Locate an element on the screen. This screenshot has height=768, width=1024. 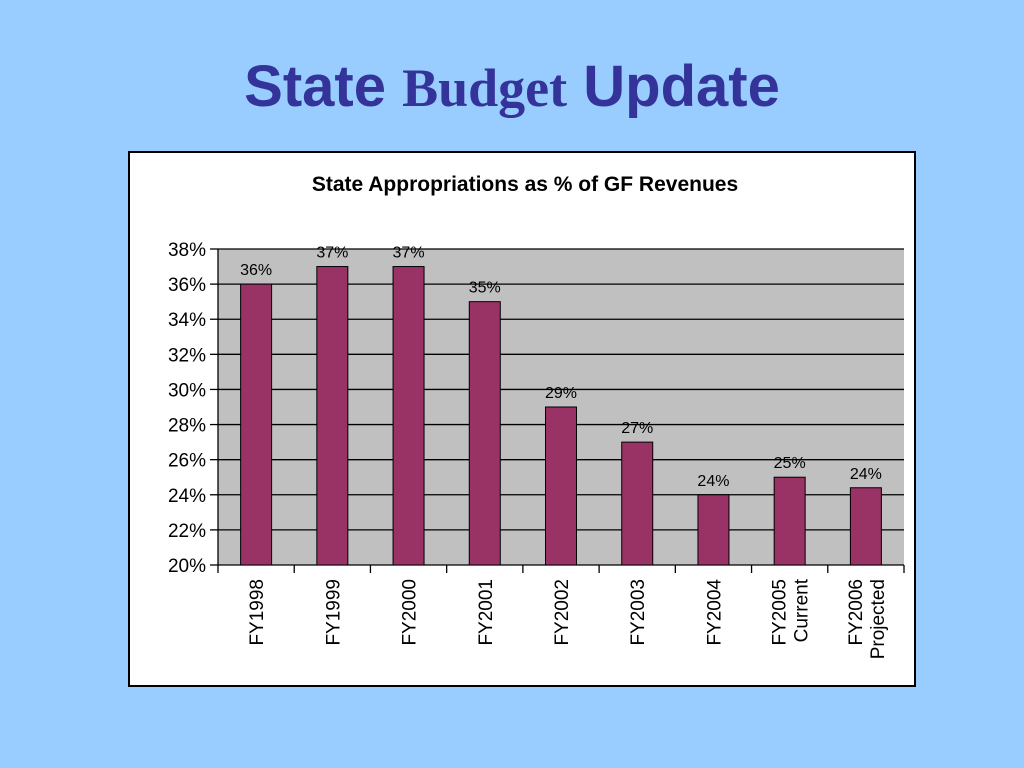
x-tick-label: FY2003 is located at coordinates (638, 612).